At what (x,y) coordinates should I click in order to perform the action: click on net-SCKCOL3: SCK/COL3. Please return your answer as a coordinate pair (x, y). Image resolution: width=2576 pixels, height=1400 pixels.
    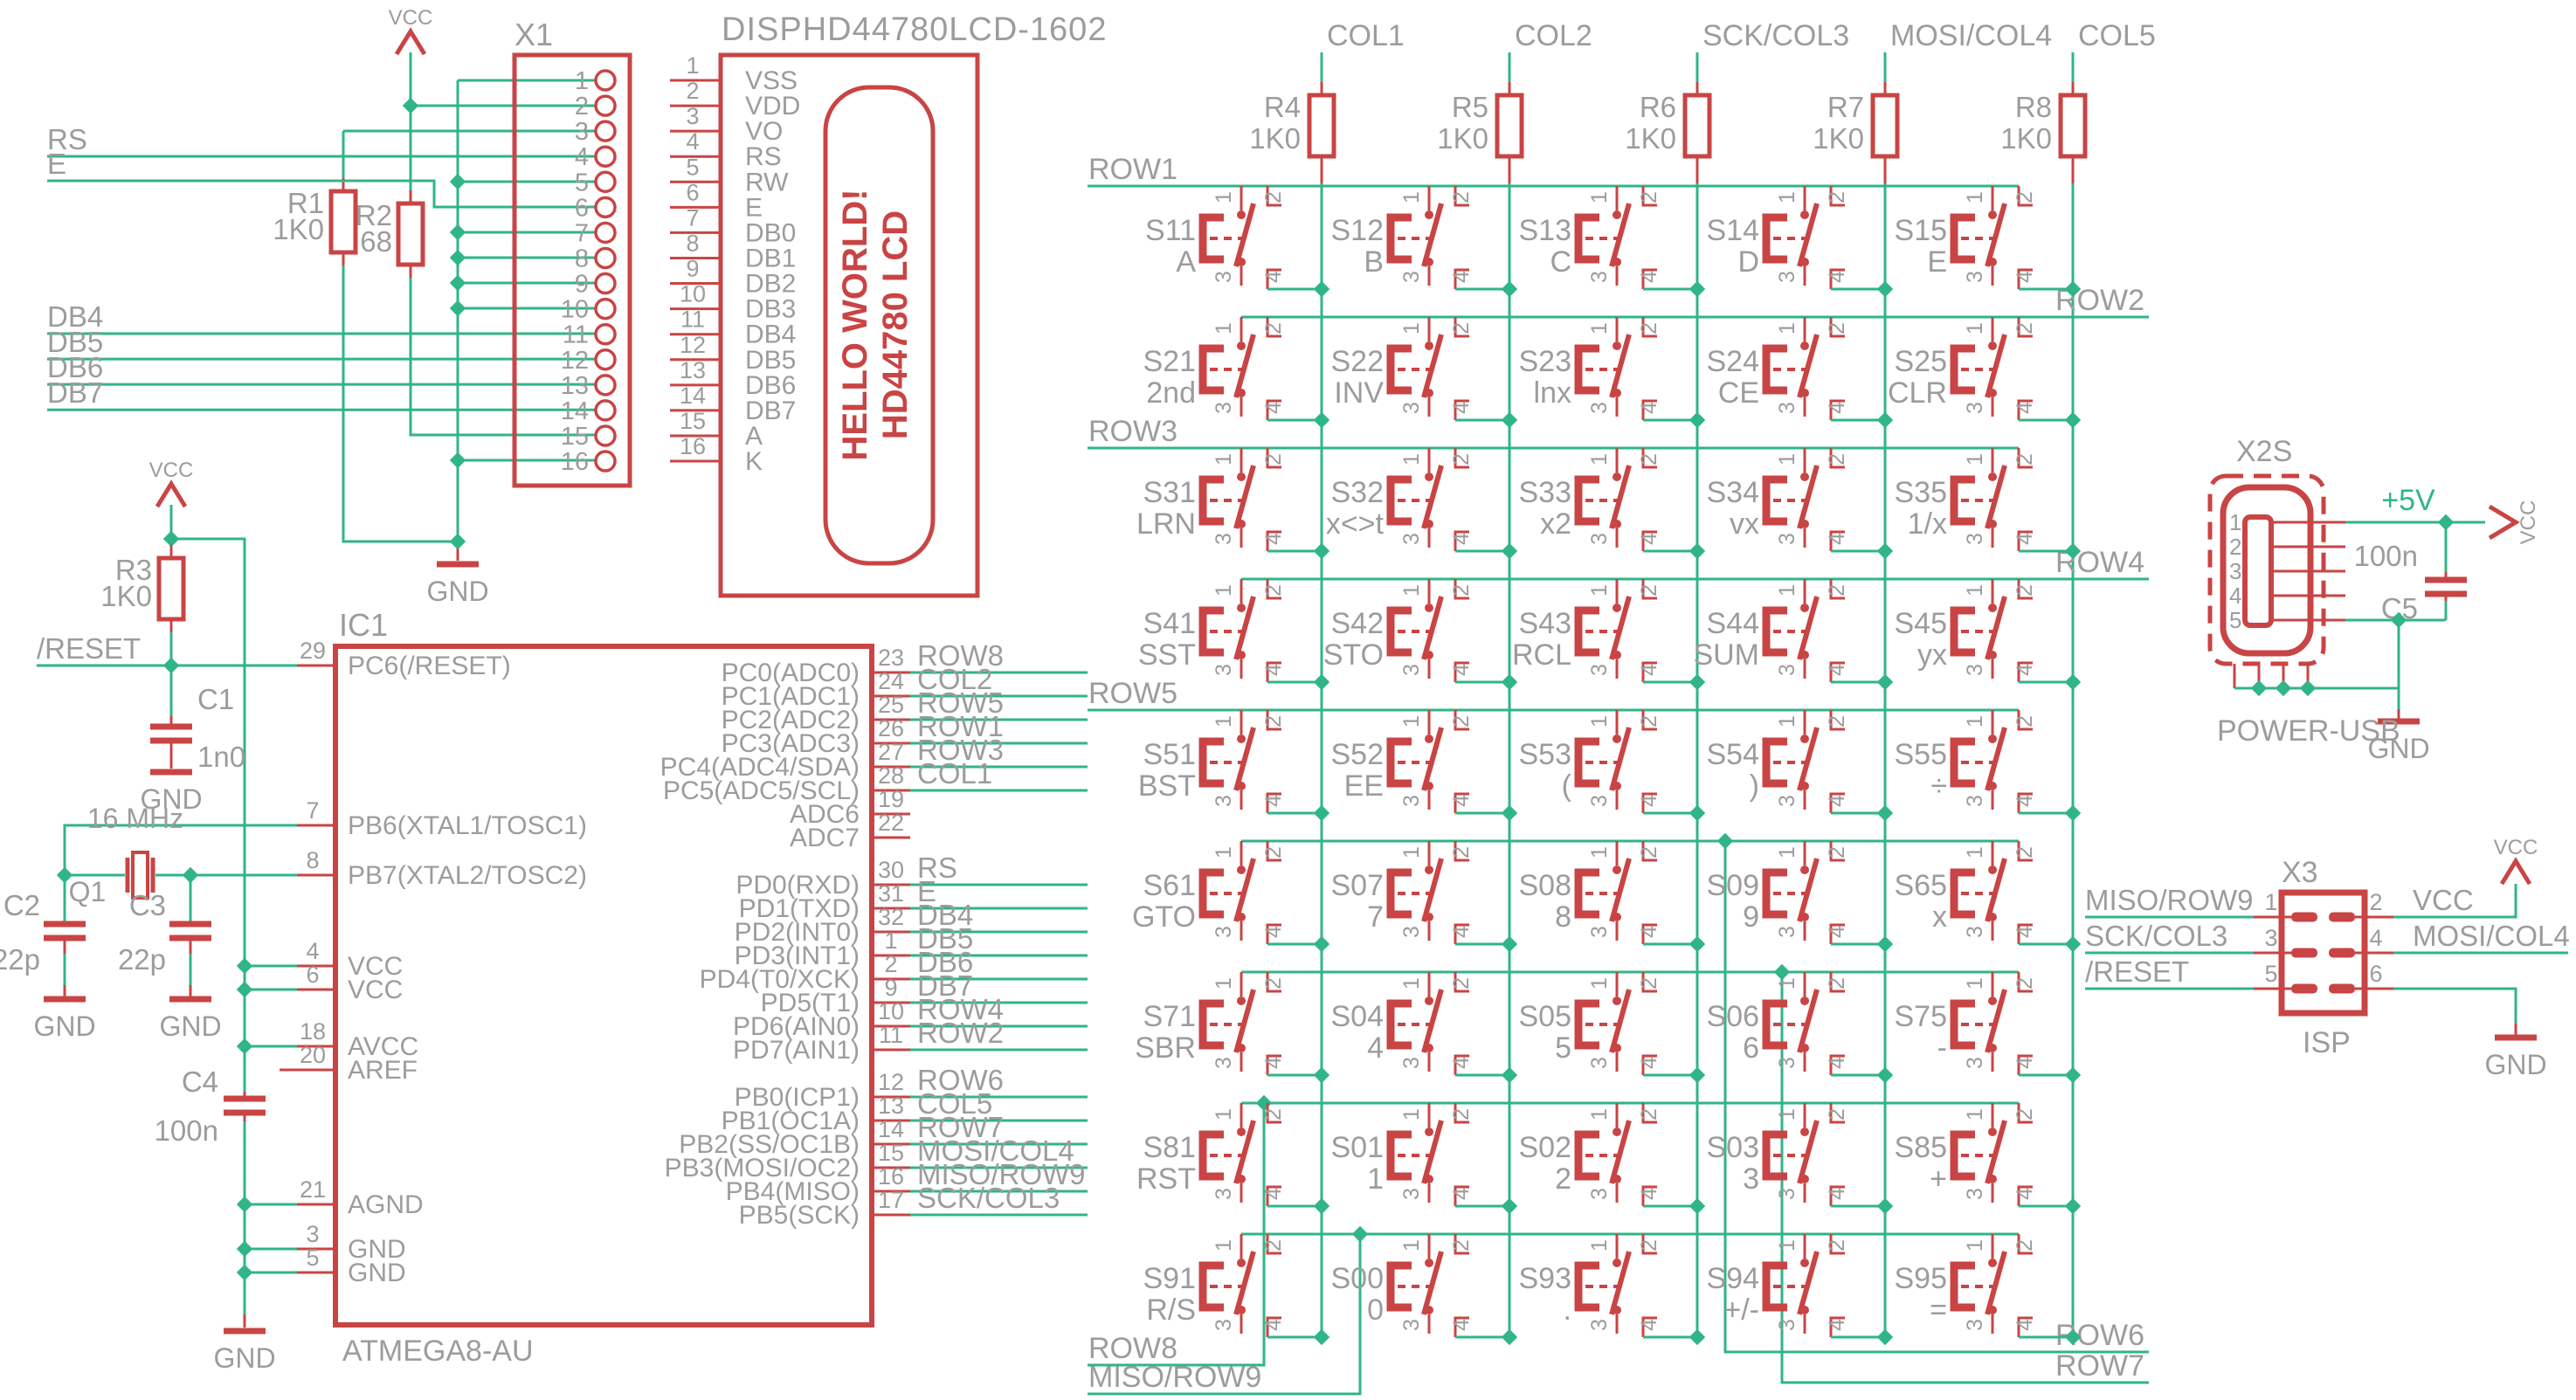
    Looking at the image, I should click on (988, 1198).